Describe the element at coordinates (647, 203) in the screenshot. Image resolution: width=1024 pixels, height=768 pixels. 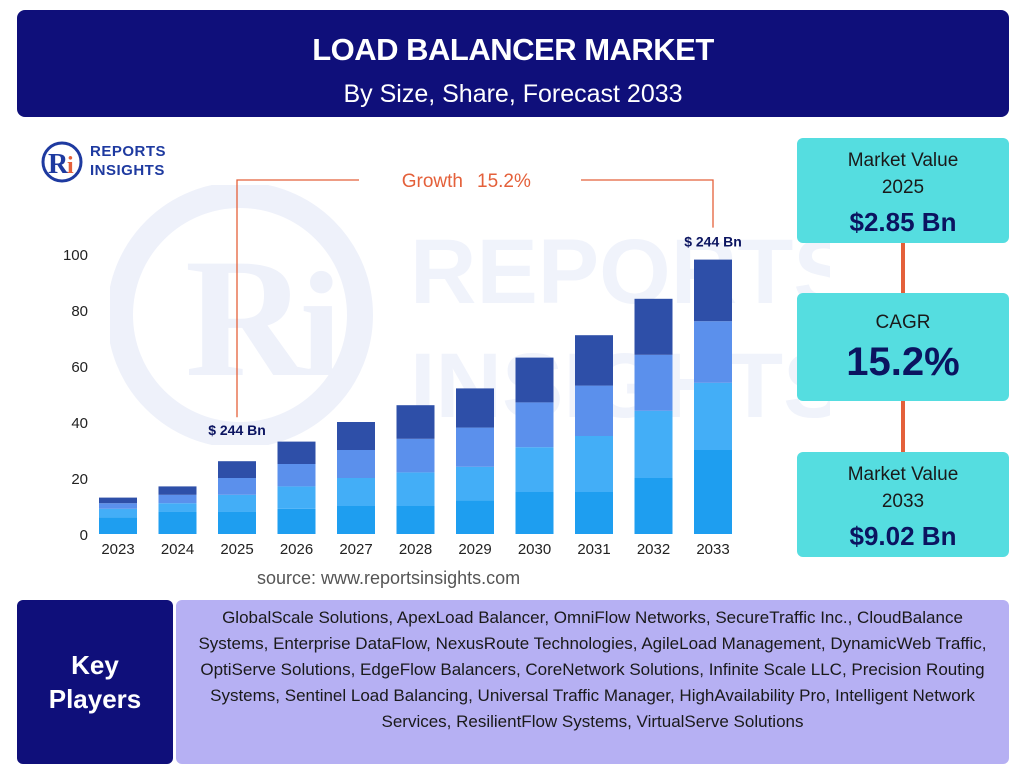
I see `growth-bracket-right` at that location.